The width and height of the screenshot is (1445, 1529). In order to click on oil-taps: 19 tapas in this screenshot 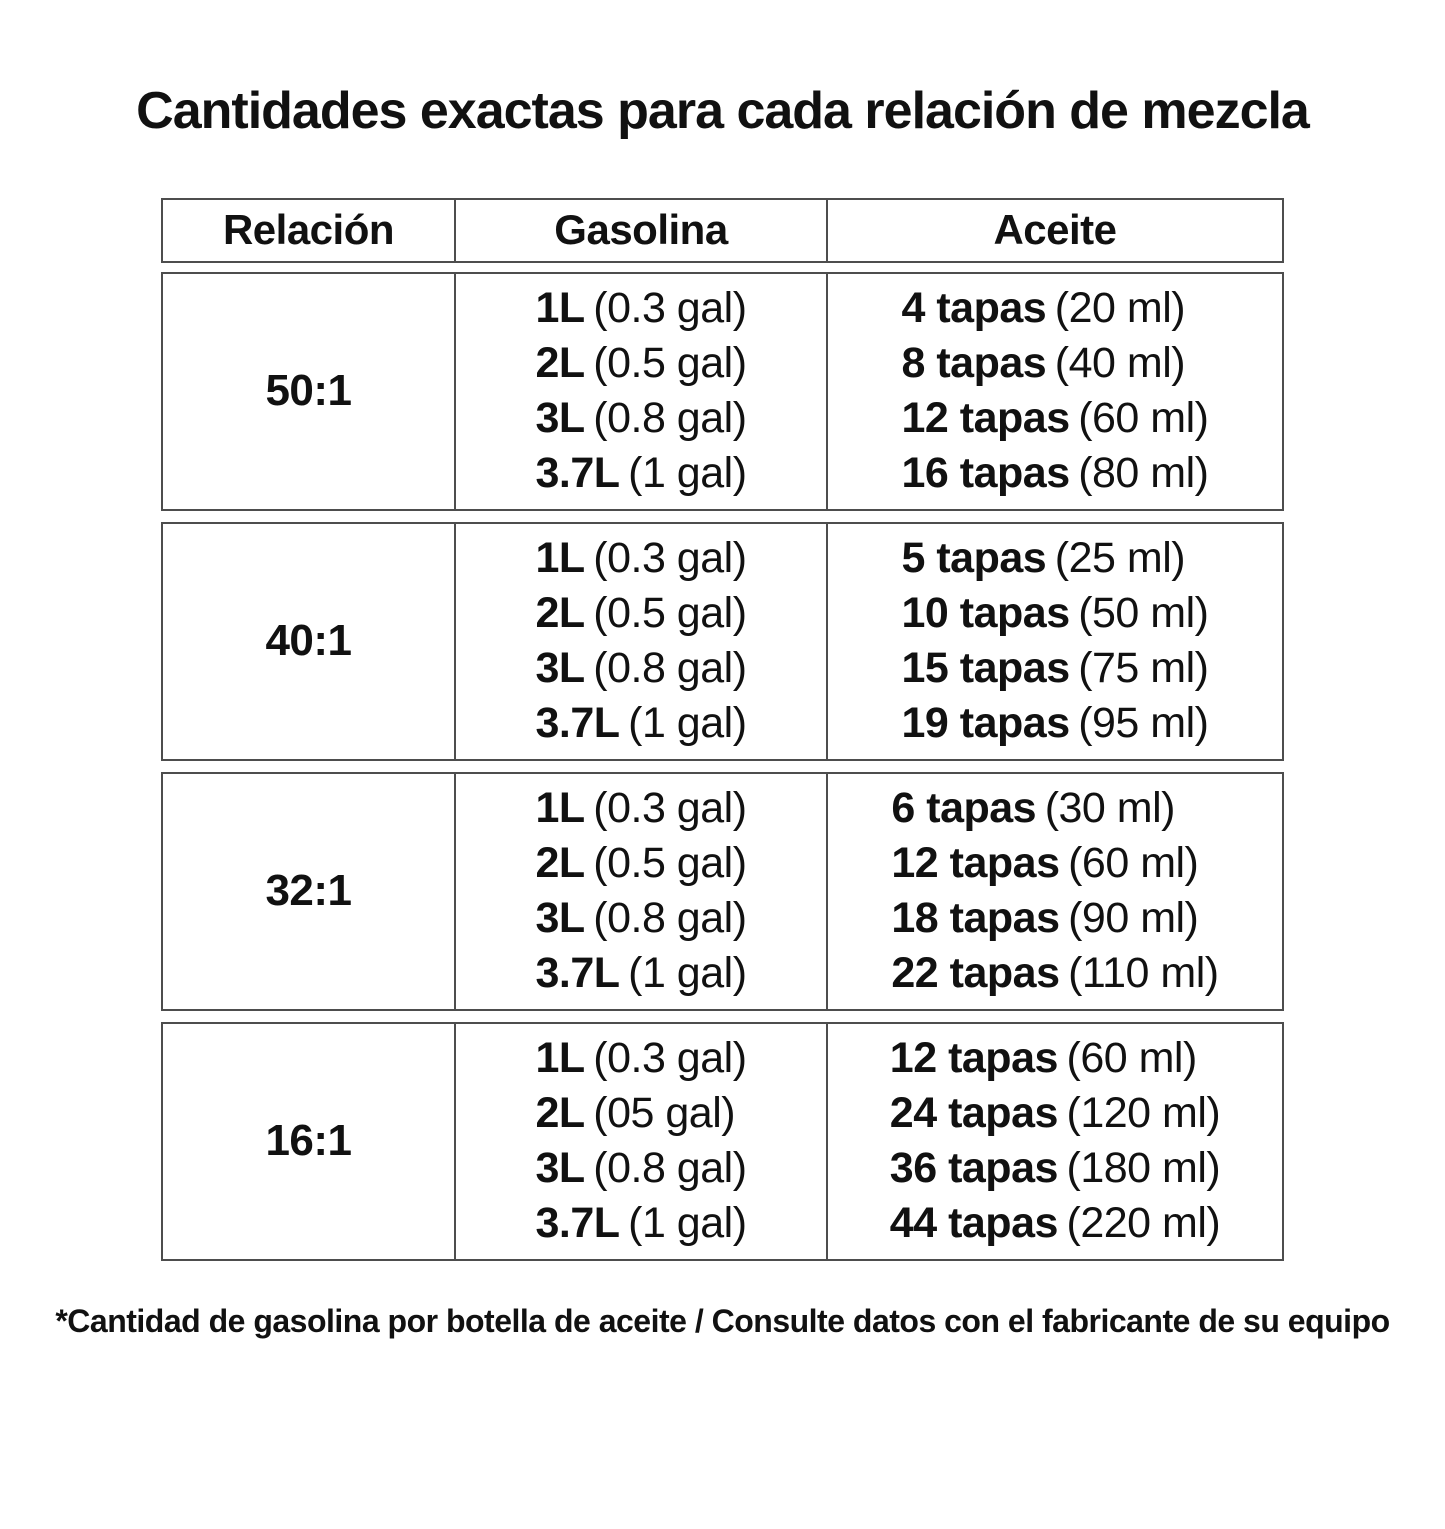, I will do `click(986, 723)`.